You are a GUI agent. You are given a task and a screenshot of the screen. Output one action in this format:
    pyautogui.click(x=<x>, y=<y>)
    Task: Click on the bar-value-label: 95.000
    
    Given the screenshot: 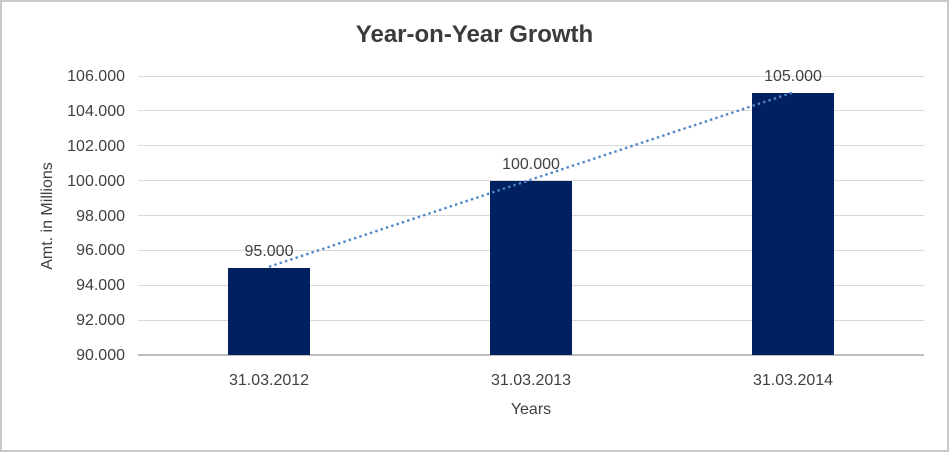 What is the action you would take?
    pyautogui.click(x=269, y=251)
    